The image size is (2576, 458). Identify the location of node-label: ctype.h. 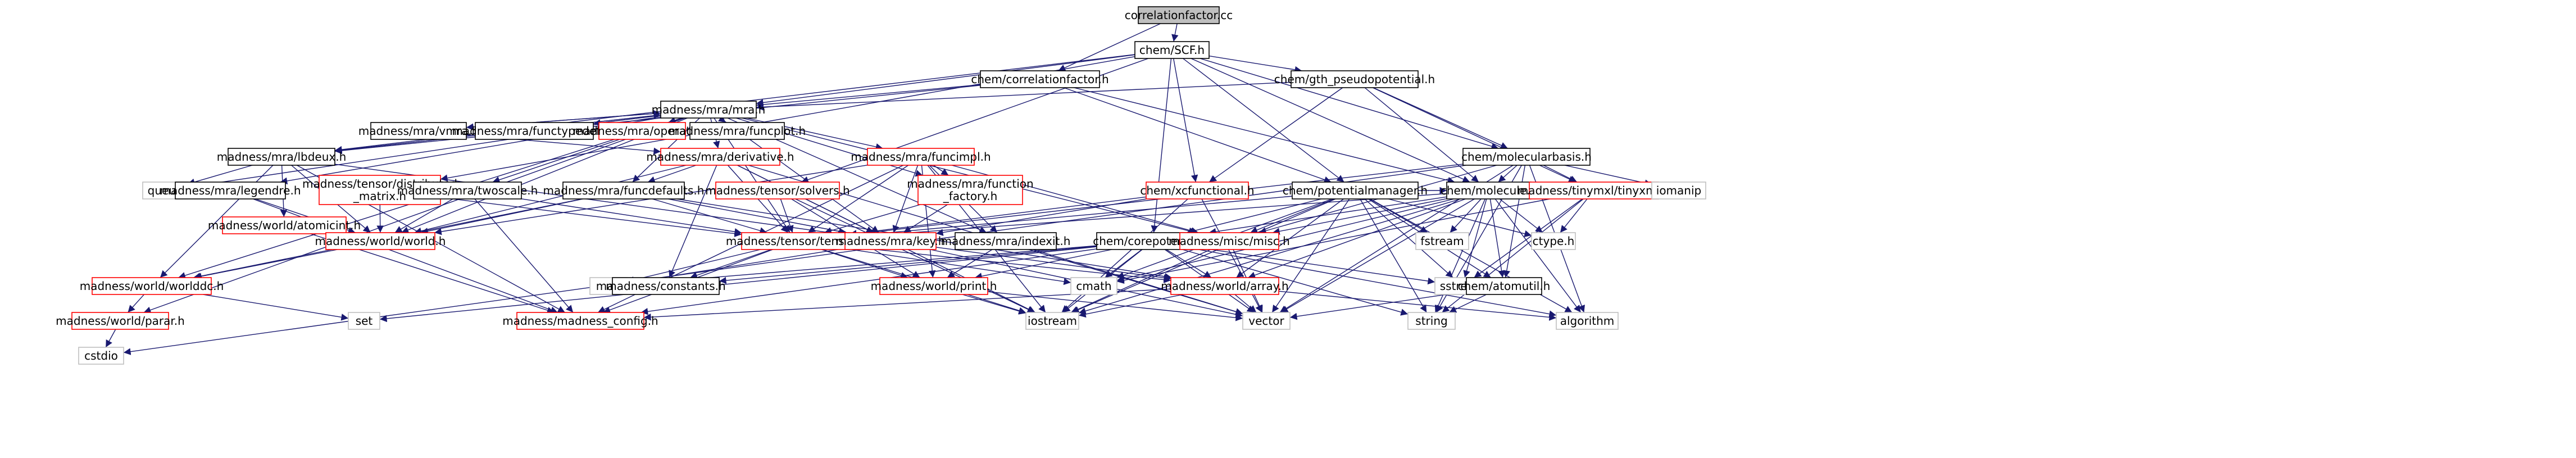
(1554, 241).